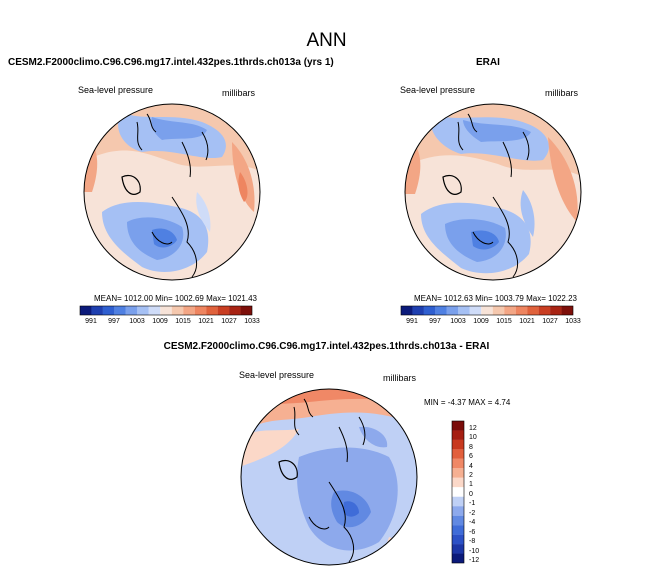 The height and width of the screenshot is (570, 653). What do you see at coordinates (277, 375) in the screenshot?
I see `panel-diff-variable: Sea-level pressure` at bounding box center [277, 375].